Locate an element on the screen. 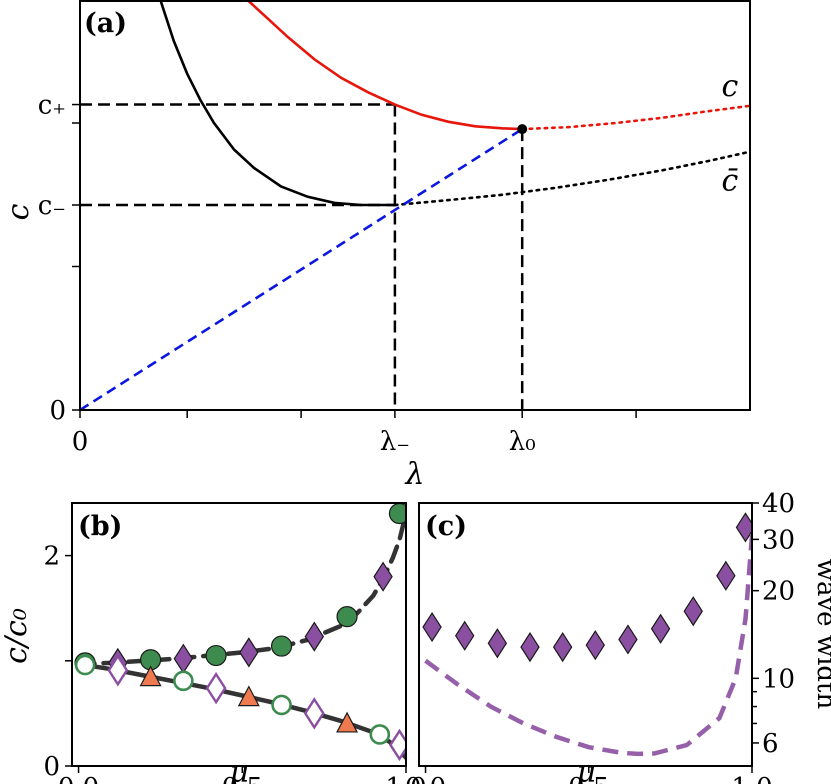  x-tick-label-b: 0.5 is located at coordinates (242, 778).